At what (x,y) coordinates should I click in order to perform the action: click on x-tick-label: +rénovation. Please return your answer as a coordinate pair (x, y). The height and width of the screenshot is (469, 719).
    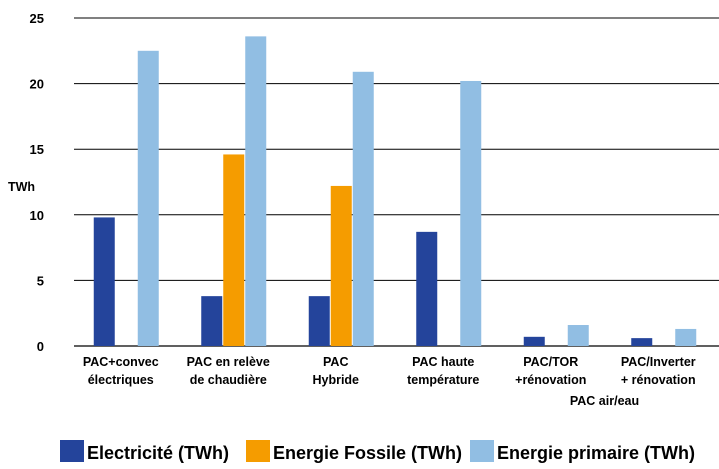
    Looking at the image, I should click on (550, 380).